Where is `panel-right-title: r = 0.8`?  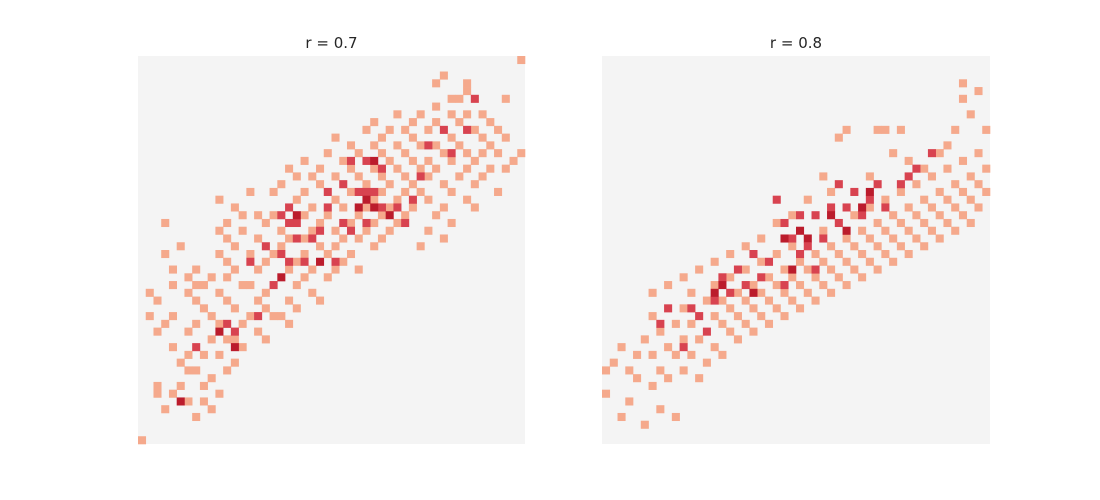
panel-right-title: r = 0.8 is located at coordinates (796, 43).